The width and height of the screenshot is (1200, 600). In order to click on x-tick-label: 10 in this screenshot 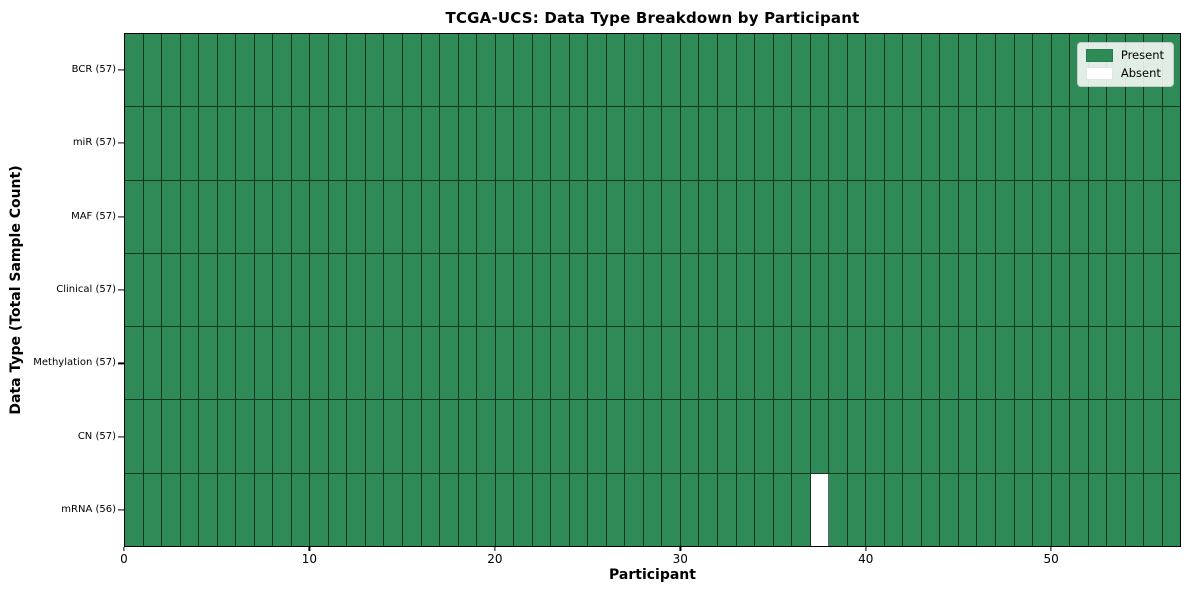, I will do `click(309, 559)`.